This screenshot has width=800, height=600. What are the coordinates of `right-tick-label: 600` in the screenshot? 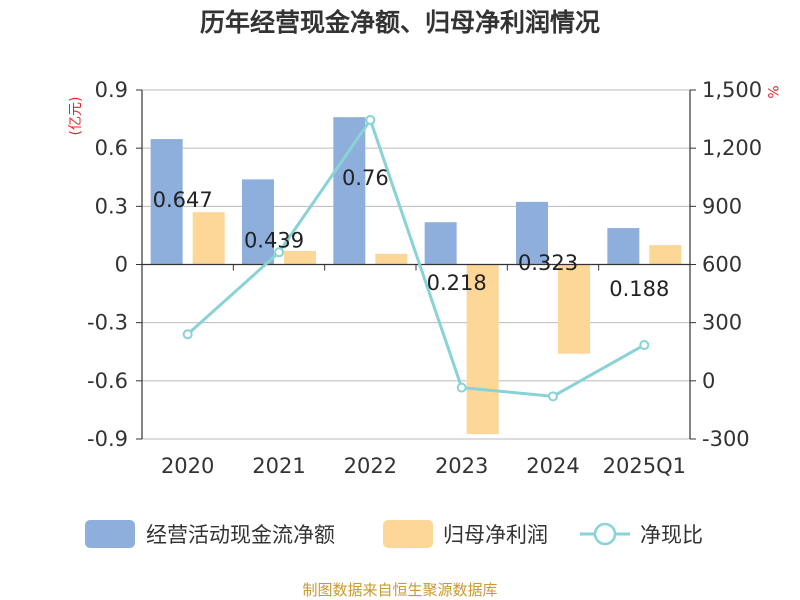 It's located at (722, 265).